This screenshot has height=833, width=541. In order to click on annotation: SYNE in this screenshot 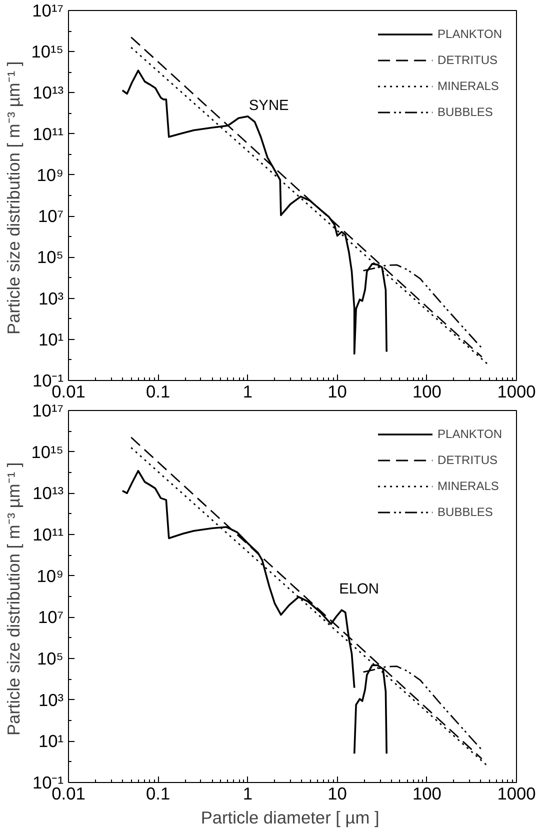, I will do `click(269, 106)`.